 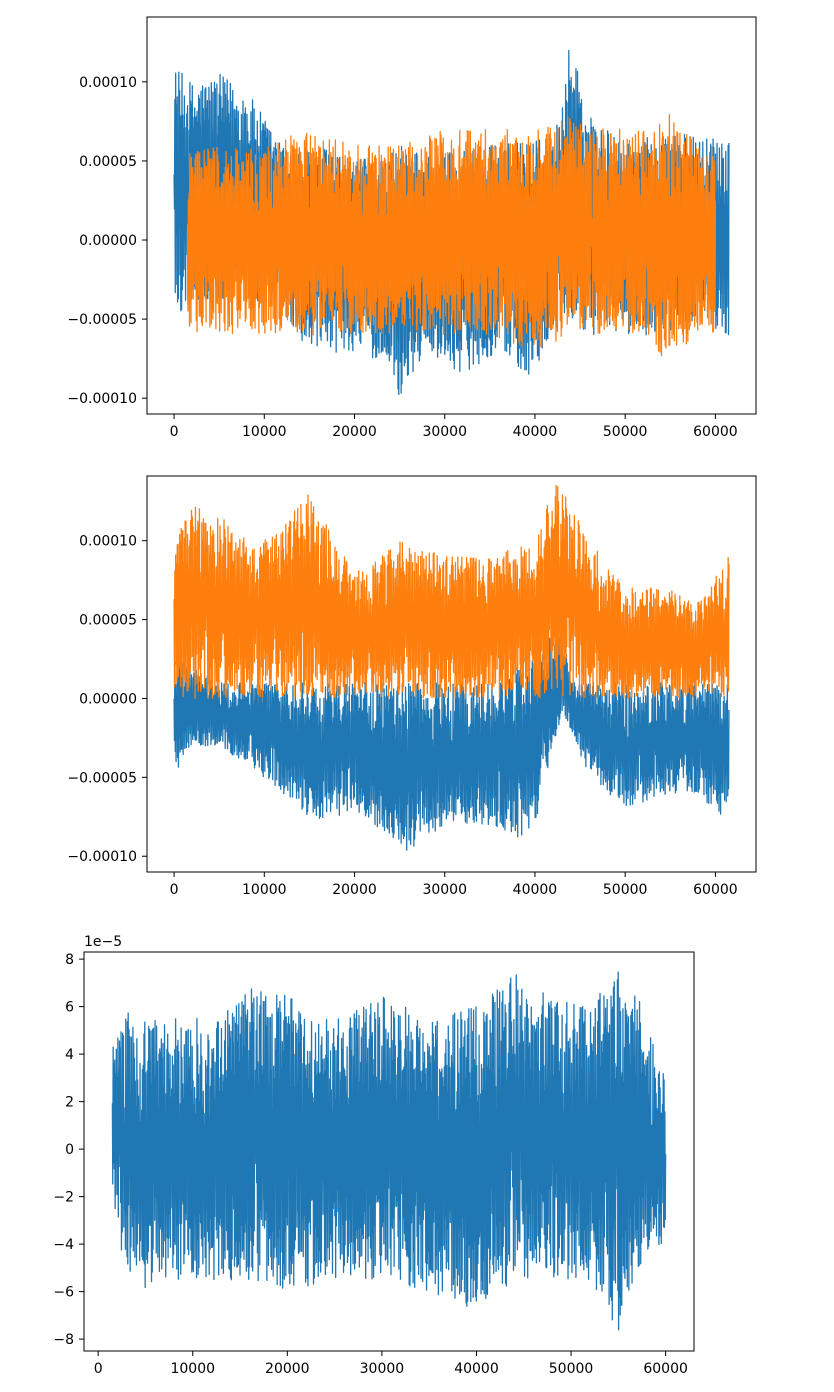 I want to click on y-tick-label: 2, so click(x=69, y=1103).